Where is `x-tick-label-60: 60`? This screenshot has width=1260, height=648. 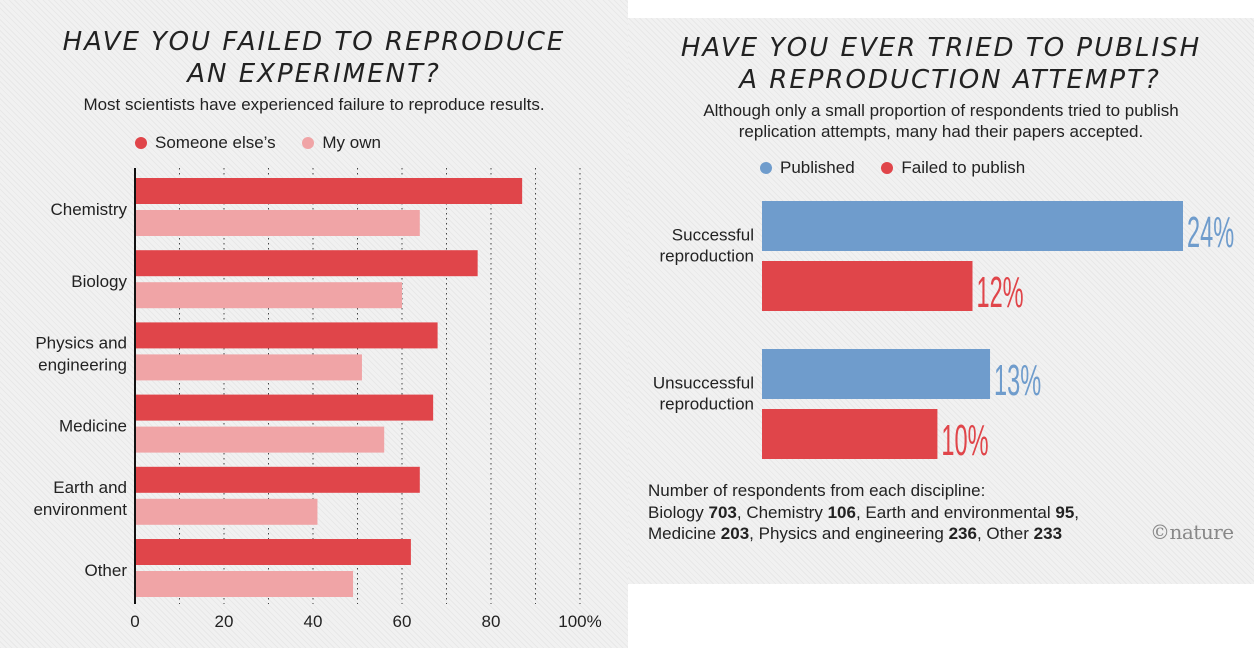
x-tick-label-60: 60 is located at coordinates (402, 621).